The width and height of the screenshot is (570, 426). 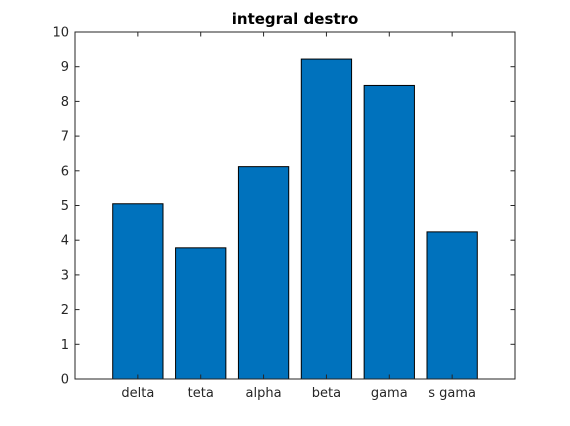 I want to click on x-tick-label: alpha, so click(x=264, y=393).